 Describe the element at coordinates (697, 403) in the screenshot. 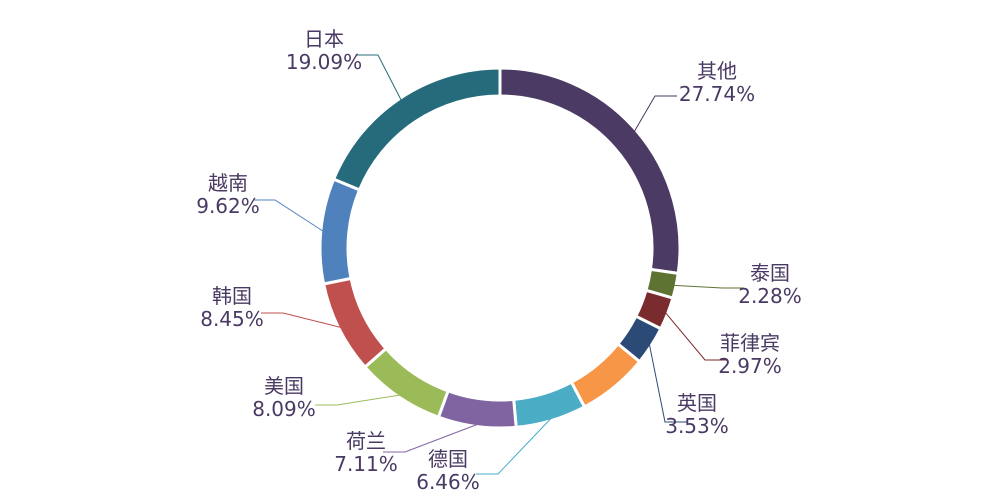

I see `slice-name-label: 英国` at that location.